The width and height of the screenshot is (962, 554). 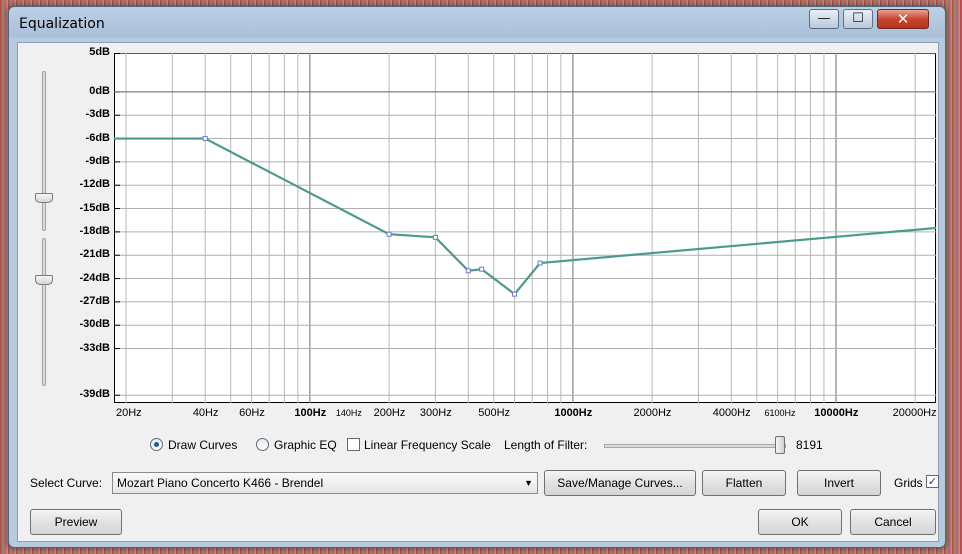 I want to click on y-axis-label: -18dB, so click(x=94, y=230).